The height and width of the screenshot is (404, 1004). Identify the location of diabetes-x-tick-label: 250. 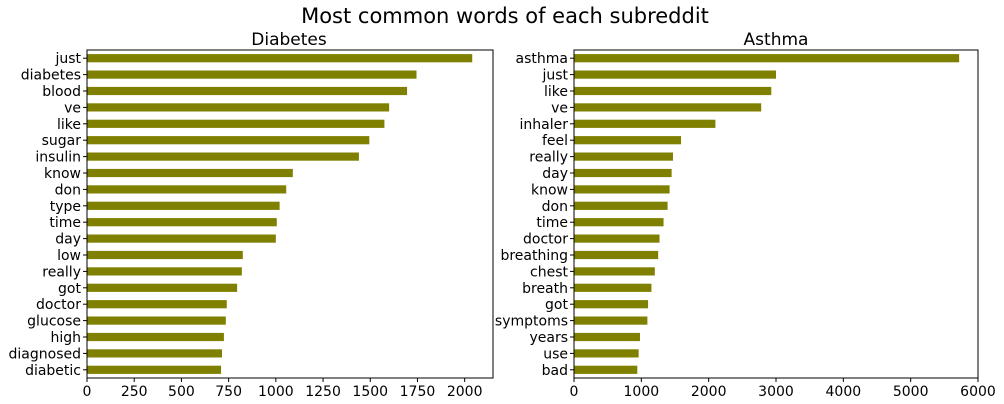
(134, 392).